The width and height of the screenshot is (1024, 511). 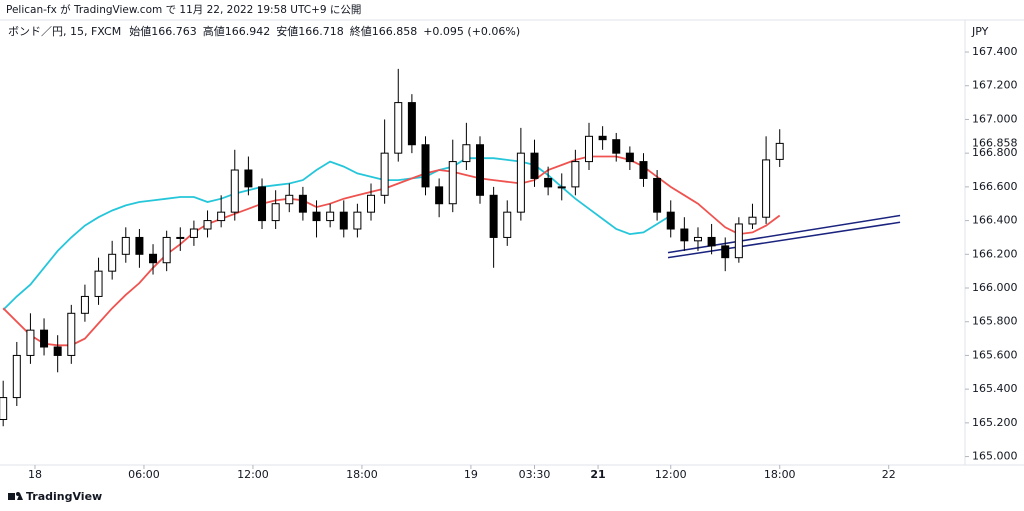 I want to click on x-tick-label: 03:30, so click(x=535, y=474).